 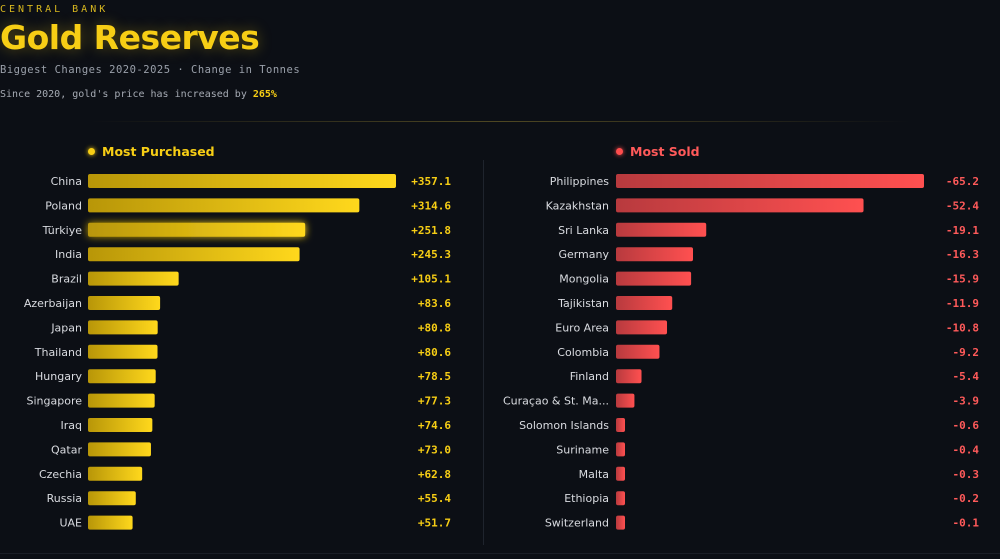 What do you see at coordinates (431, 254) in the screenshot?
I see `purchased-value-label: +245.3` at bounding box center [431, 254].